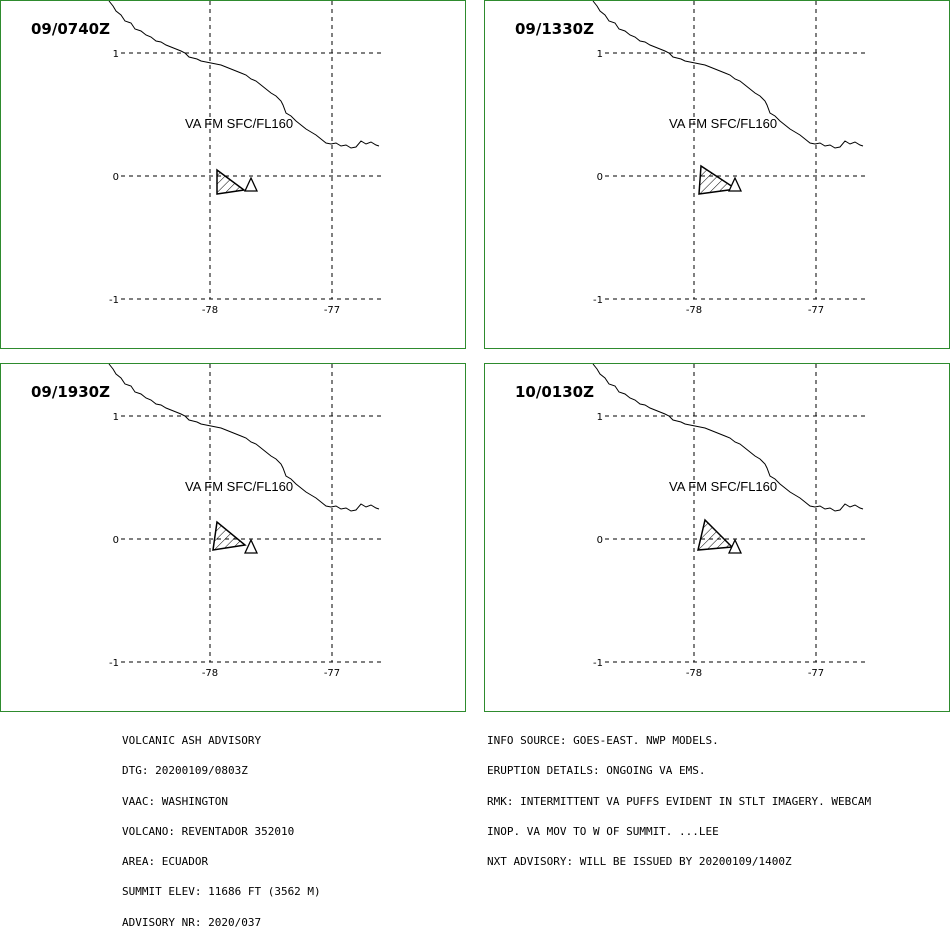 This screenshot has width=950, height=938. Describe the element at coordinates (244, 158) in the screenshot. I see `map-svg-1: 1 0 -1 -78 -77 VA FM SFC/FL160` at that location.